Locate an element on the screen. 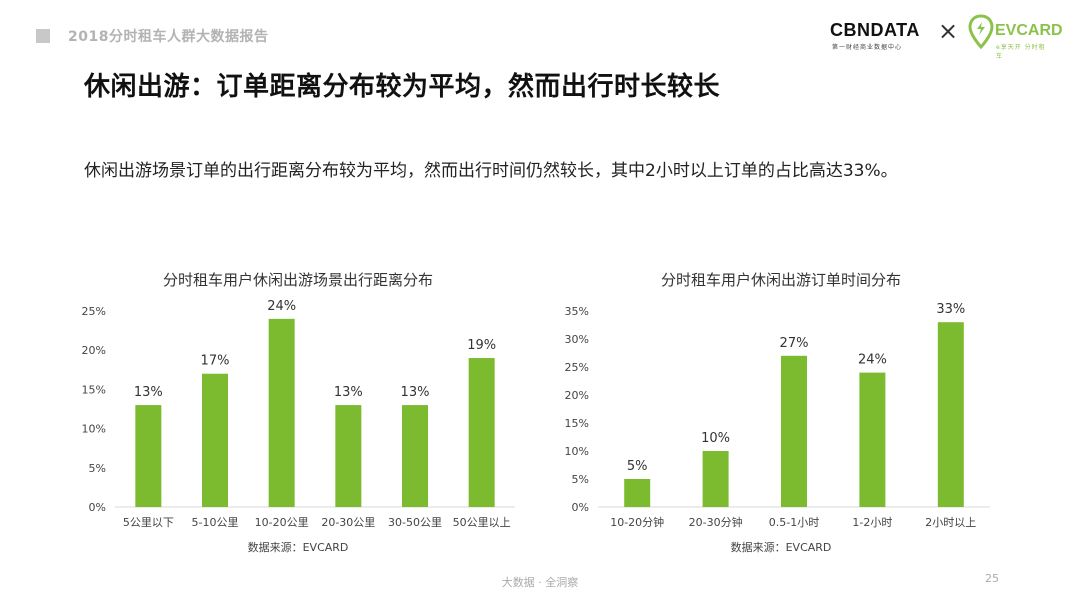 This screenshot has width=1080, height=608. chart-title-distance: 分时租车用户休闲出游场景出行距离分布 is located at coordinates (298, 280).